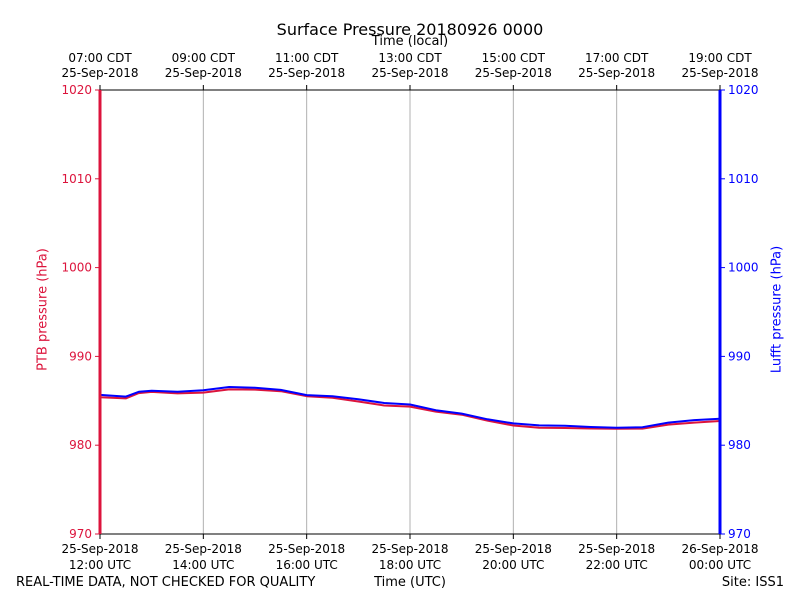 This screenshot has height=600, width=800. What do you see at coordinates (752, 582) in the screenshot?
I see `site-label: Site: ISS1` at bounding box center [752, 582].